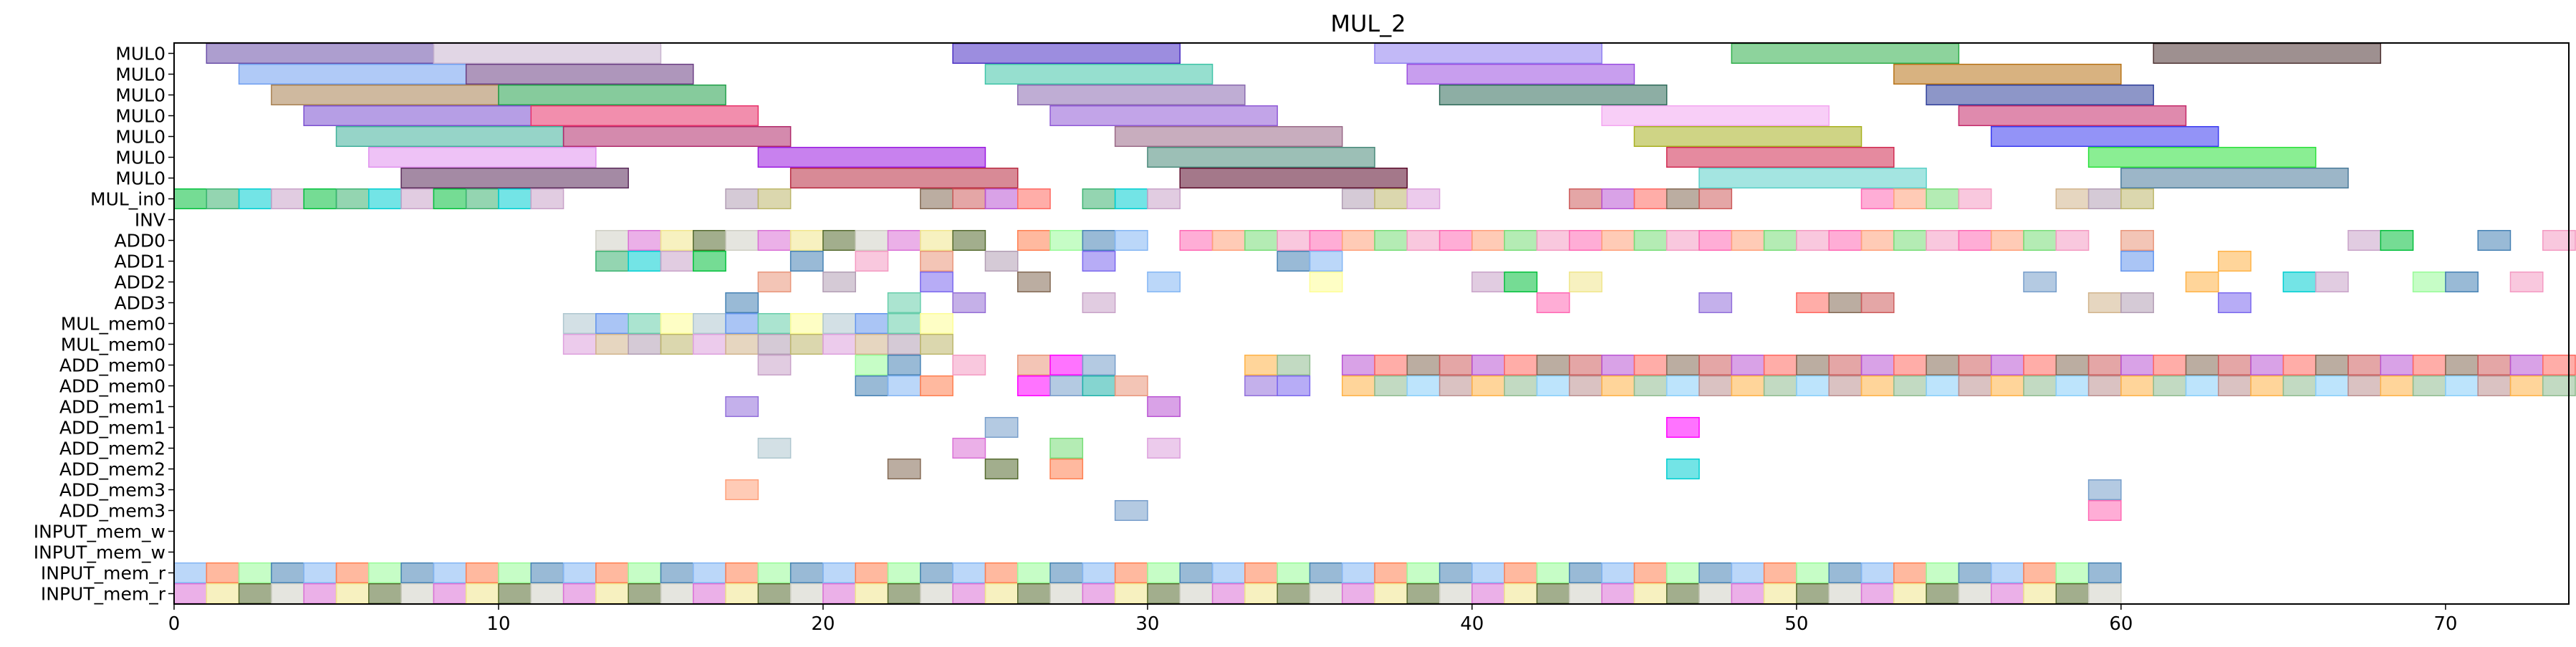 The height and width of the screenshot is (647, 2576). I want to click on x-axis: 0 10 20 30 40 50 60 70, so click(1313, 619).